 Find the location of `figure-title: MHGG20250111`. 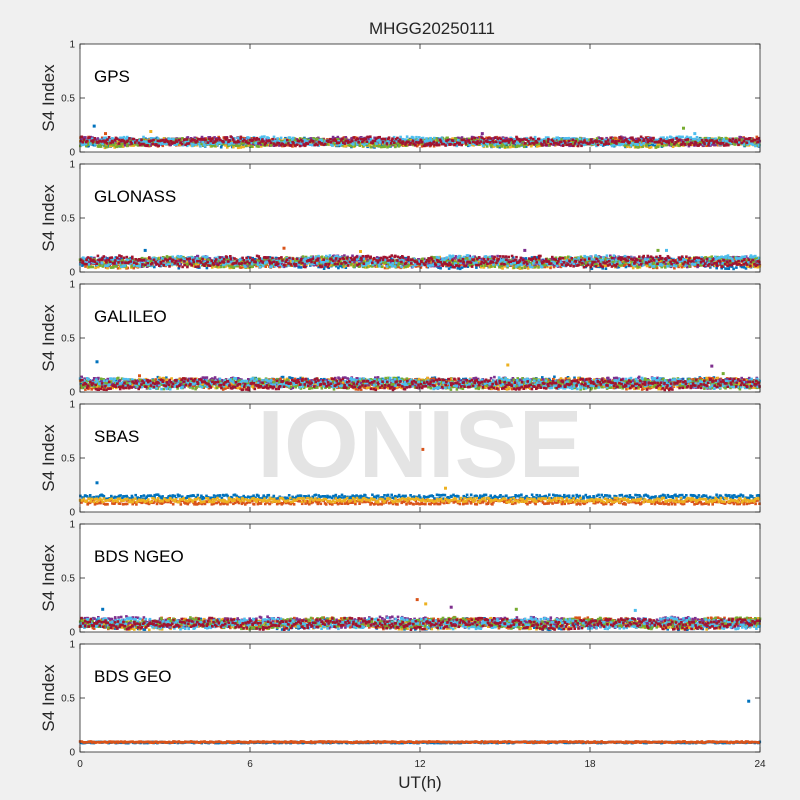

figure-title: MHGG20250111 is located at coordinates (432, 28).